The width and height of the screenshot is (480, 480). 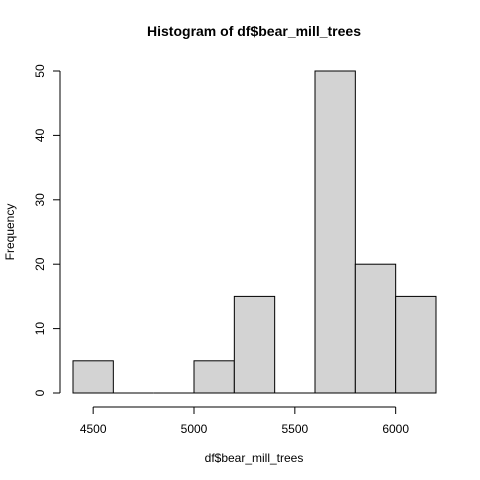 What do you see at coordinates (254, 458) in the screenshot?
I see `x-axis-label: df$bear_mill_trees` at bounding box center [254, 458].